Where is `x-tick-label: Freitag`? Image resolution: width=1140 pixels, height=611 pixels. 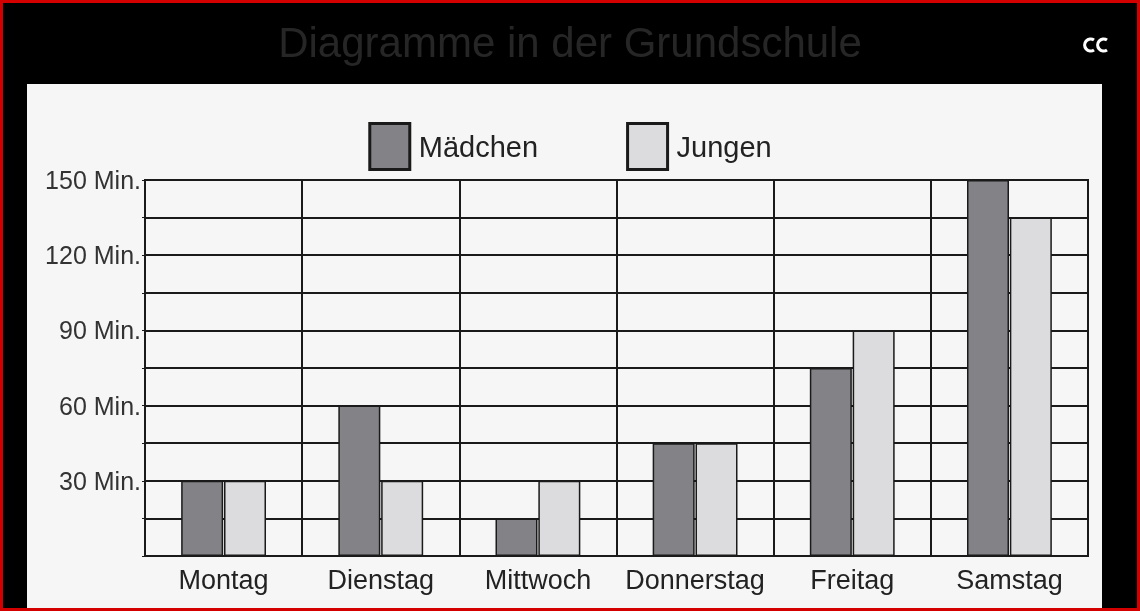
x-tick-label: Freitag is located at coordinates (852, 579).